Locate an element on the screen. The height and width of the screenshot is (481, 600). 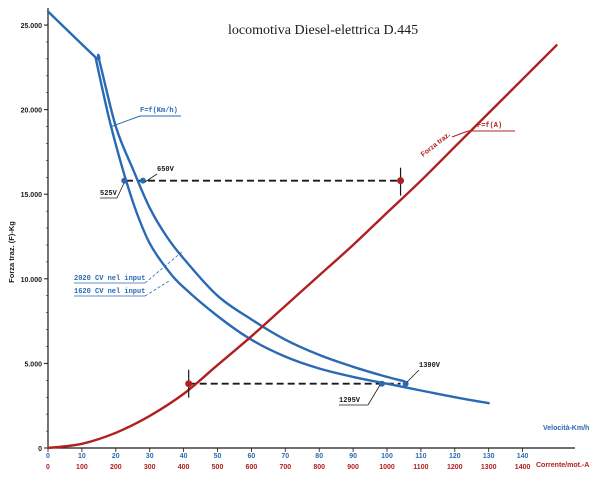
marker-525v is located at coordinates (124, 180).